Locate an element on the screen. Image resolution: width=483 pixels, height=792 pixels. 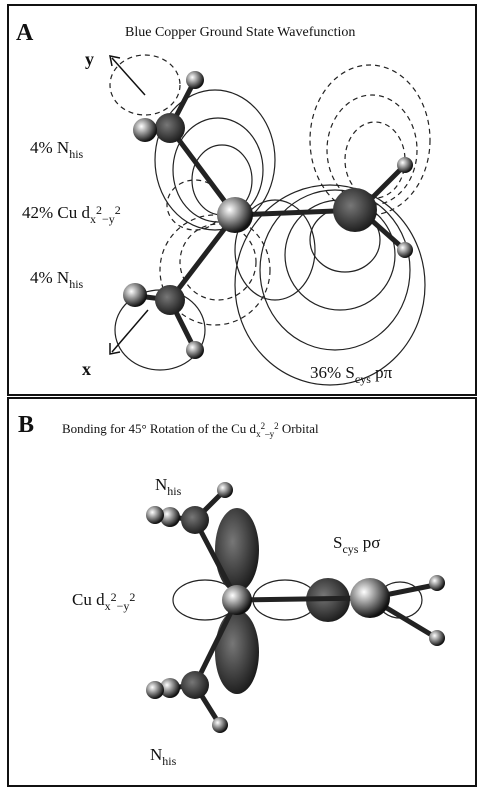
text-part: S is located at coordinates (337, 542).